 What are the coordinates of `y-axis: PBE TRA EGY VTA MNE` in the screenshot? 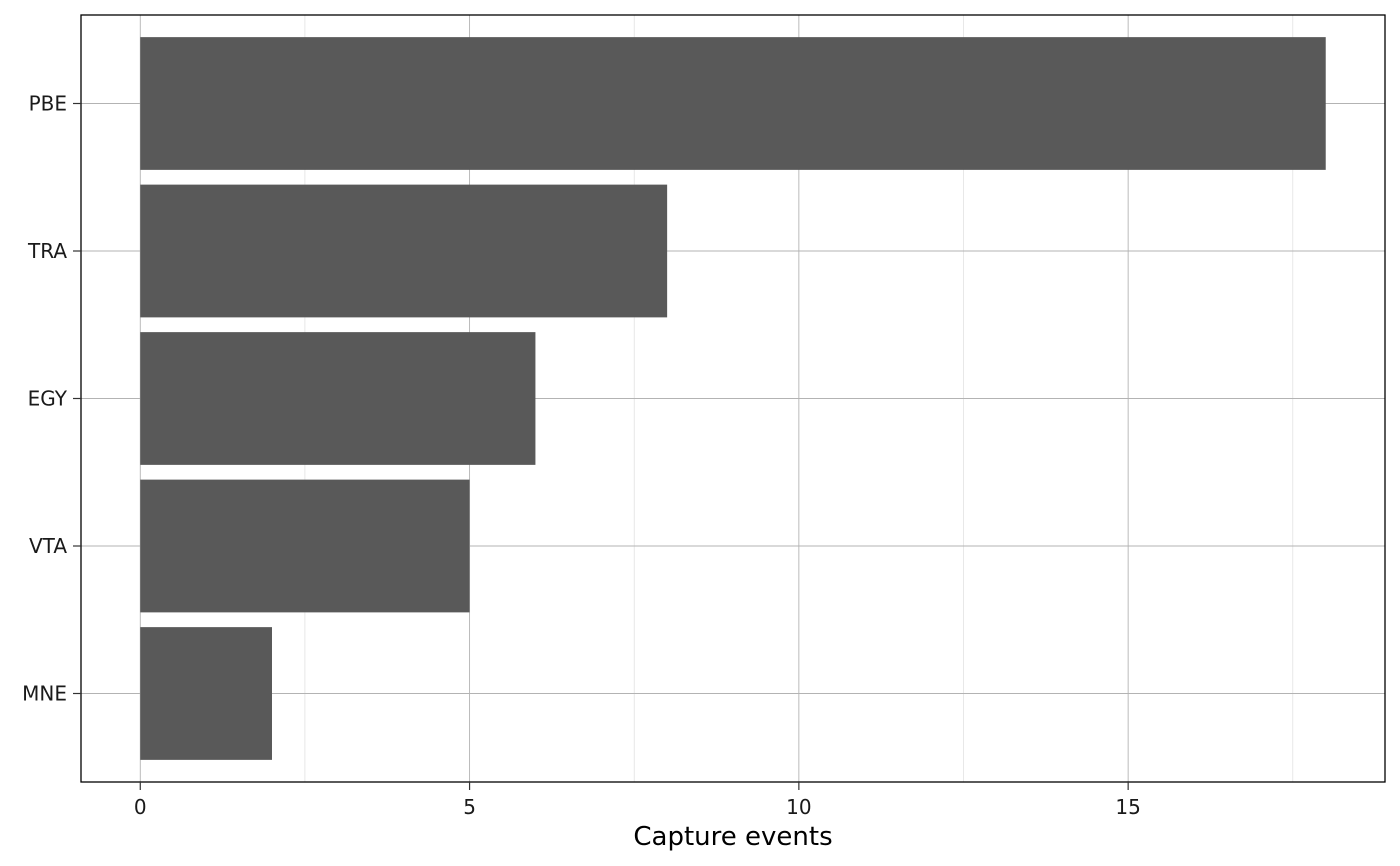 It's located at (51, 399).